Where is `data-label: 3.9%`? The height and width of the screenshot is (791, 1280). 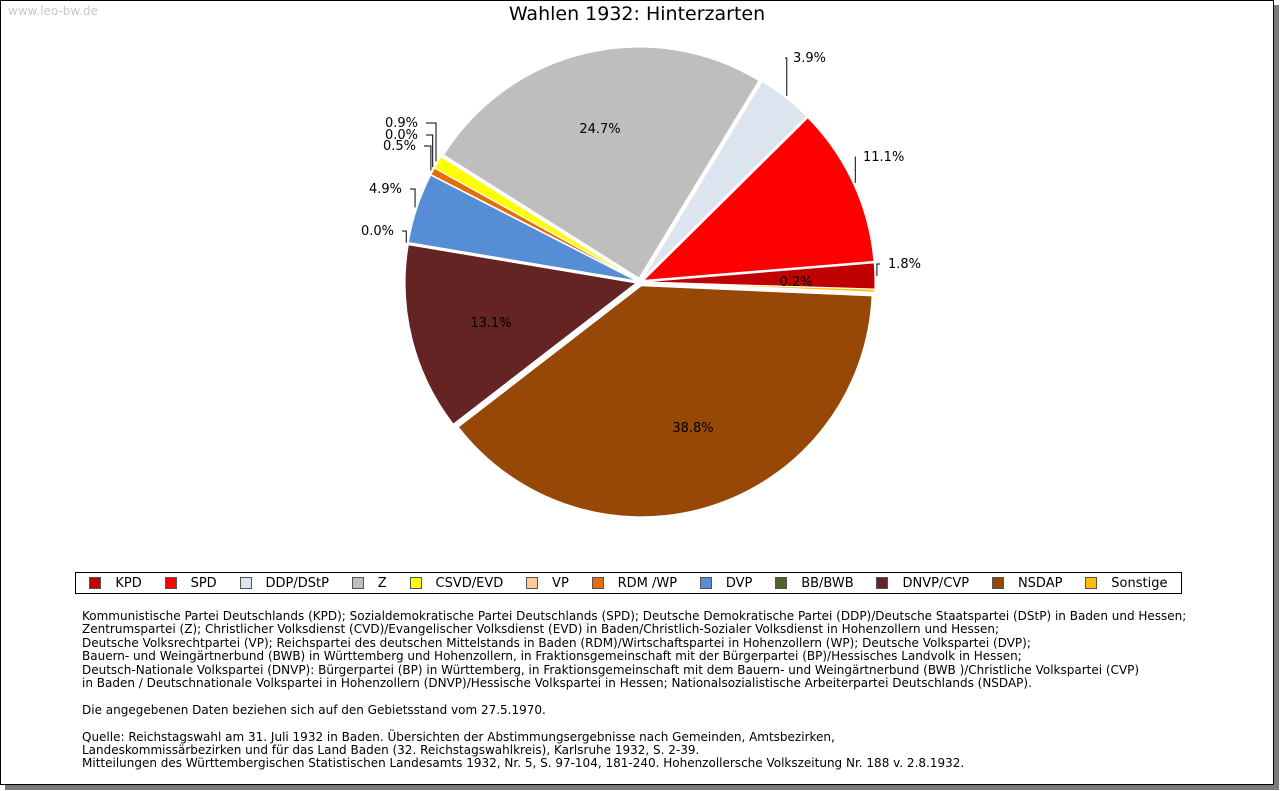
data-label: 3.9% is located at coordinates (809, 58).